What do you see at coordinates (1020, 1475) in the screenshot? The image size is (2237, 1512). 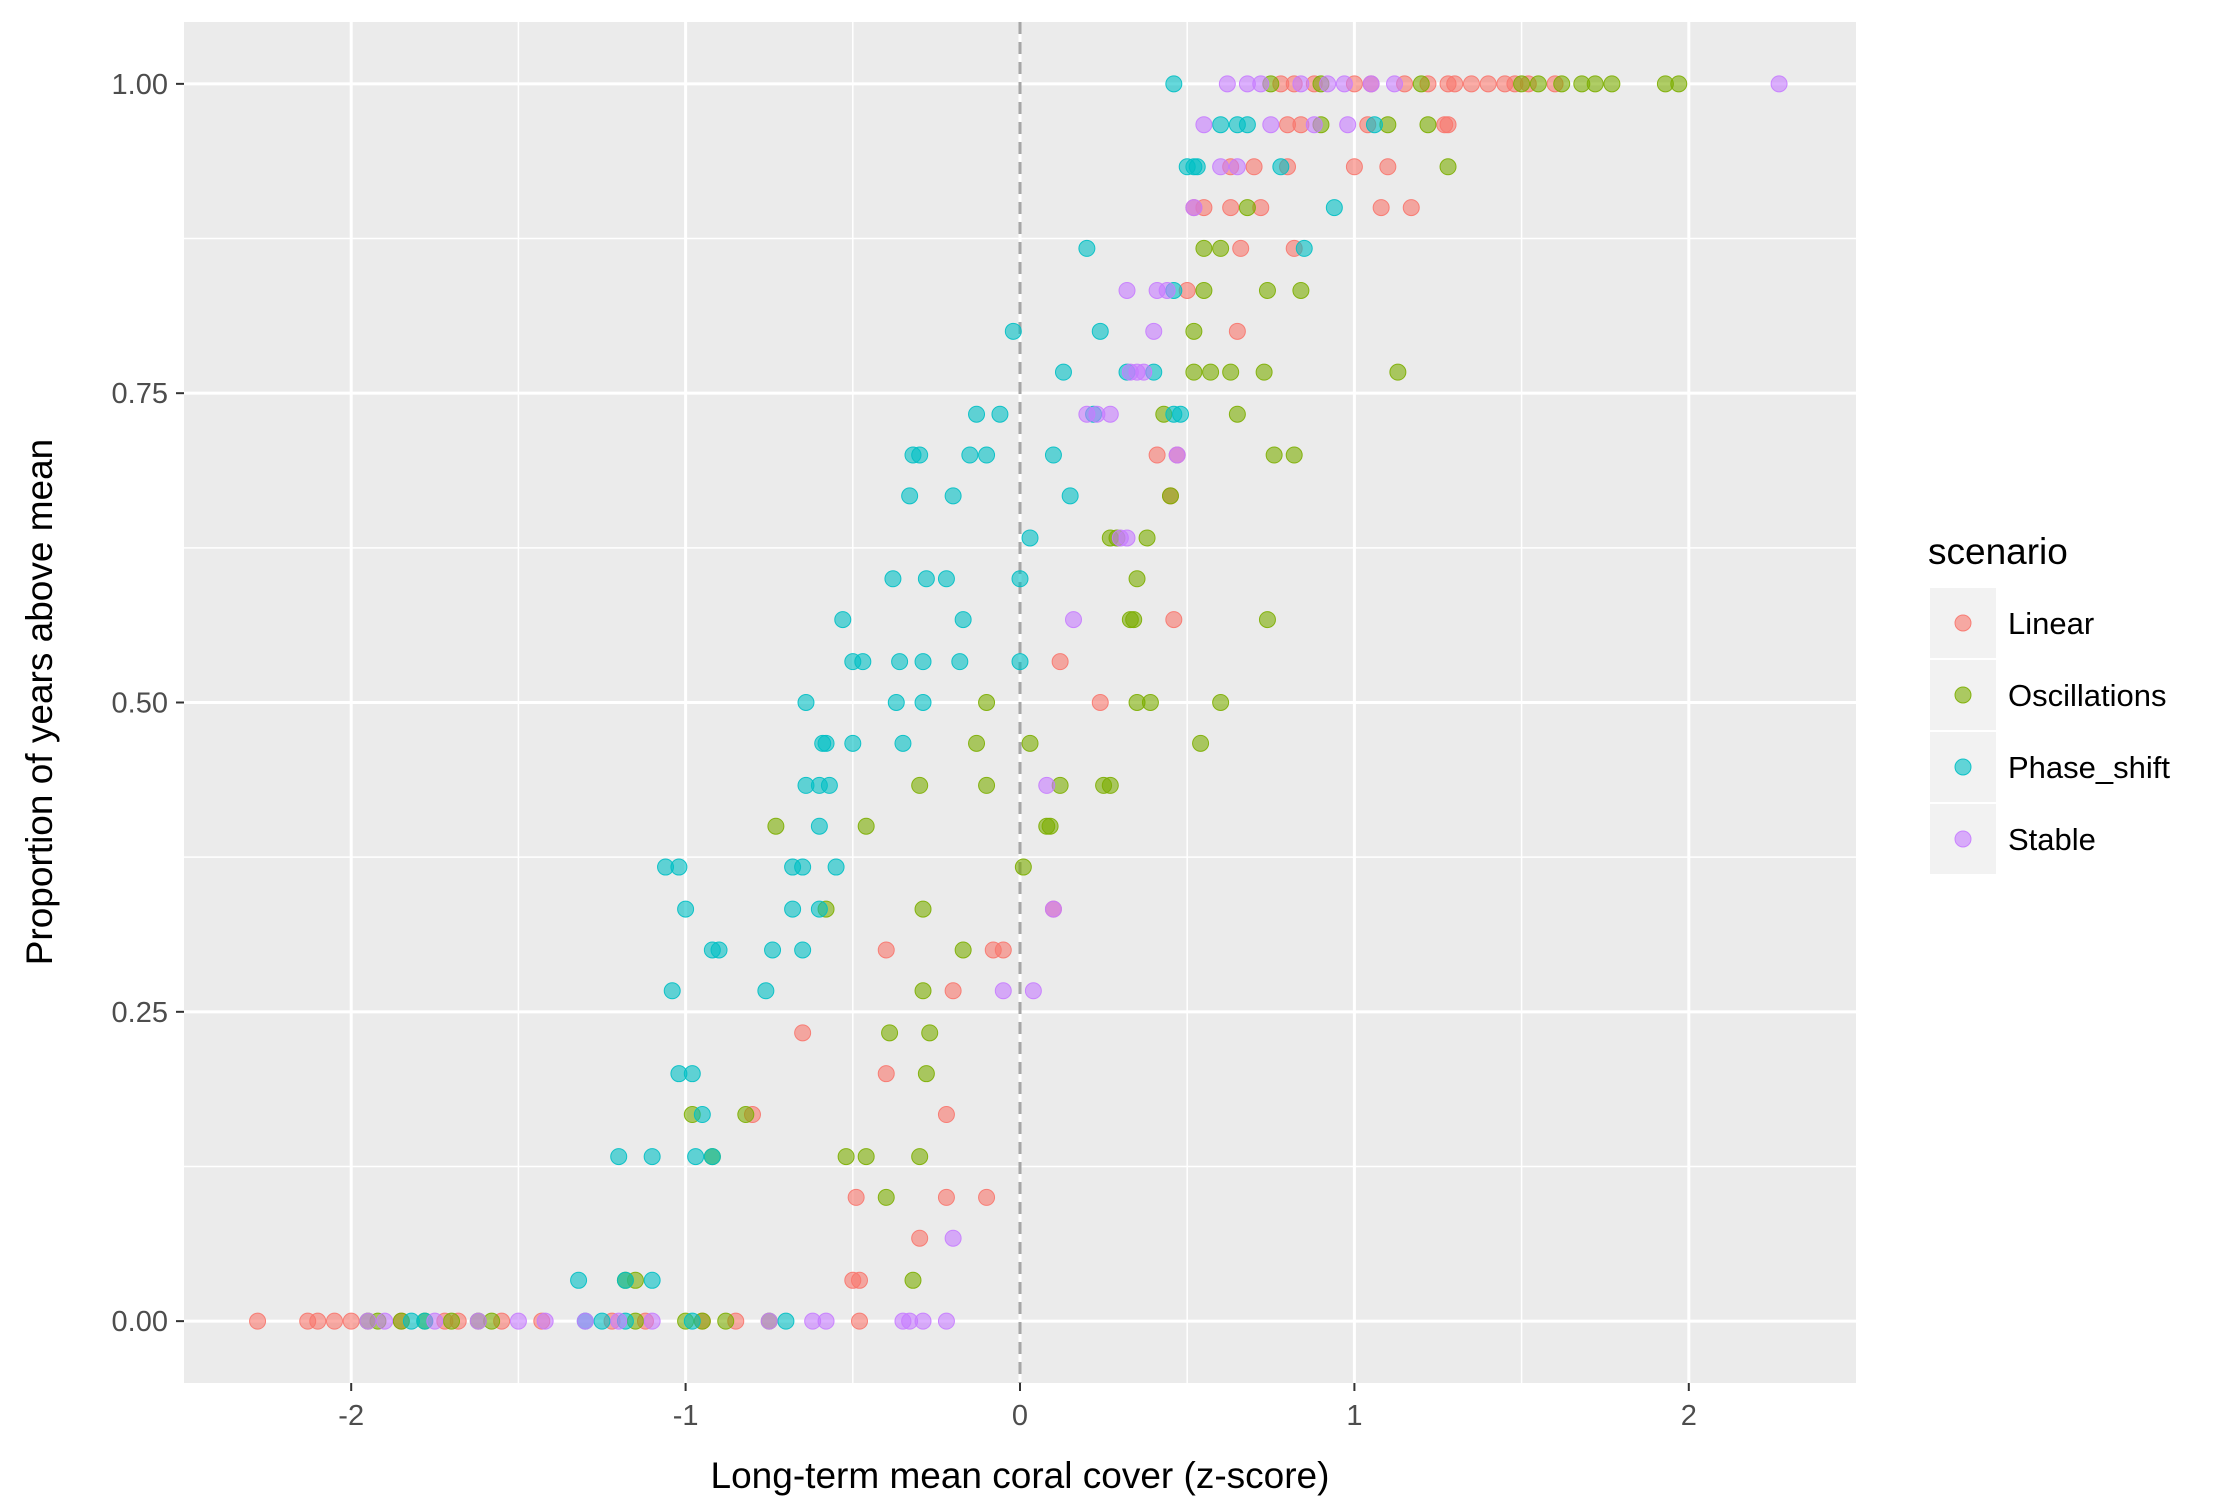 I see `x-axis-title: Long-term mean coral cover (z-score)` at bounding box center [1020, 1475].